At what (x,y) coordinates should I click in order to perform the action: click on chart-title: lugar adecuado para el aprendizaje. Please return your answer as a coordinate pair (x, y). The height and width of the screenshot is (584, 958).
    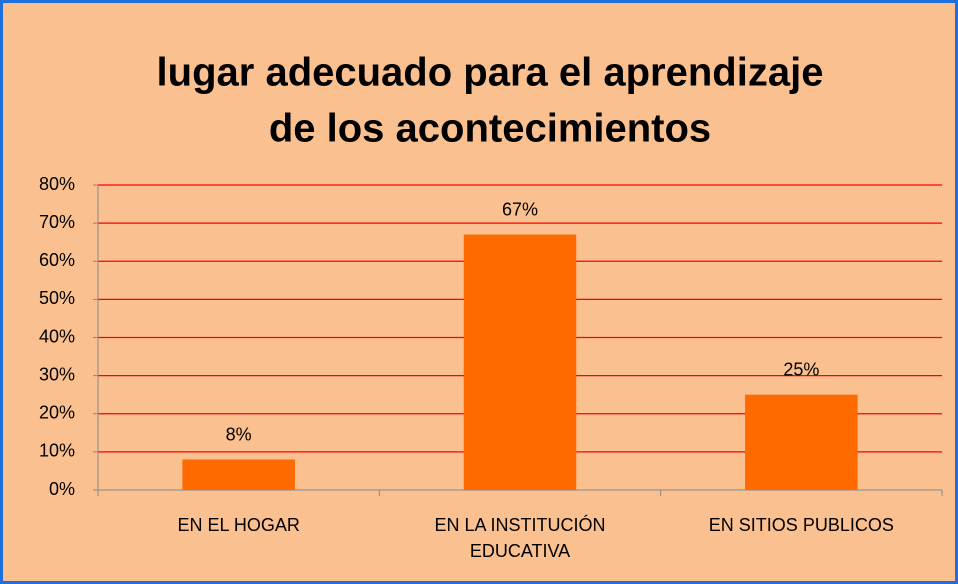
    Looking at the image, I should click on (490, 73).